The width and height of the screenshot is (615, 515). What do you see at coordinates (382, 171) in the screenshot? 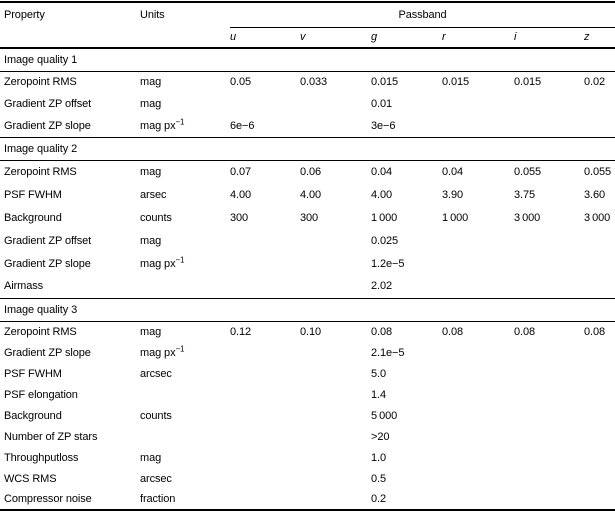
I see `value-cell: 0.04` at bounding box center [382, 171].